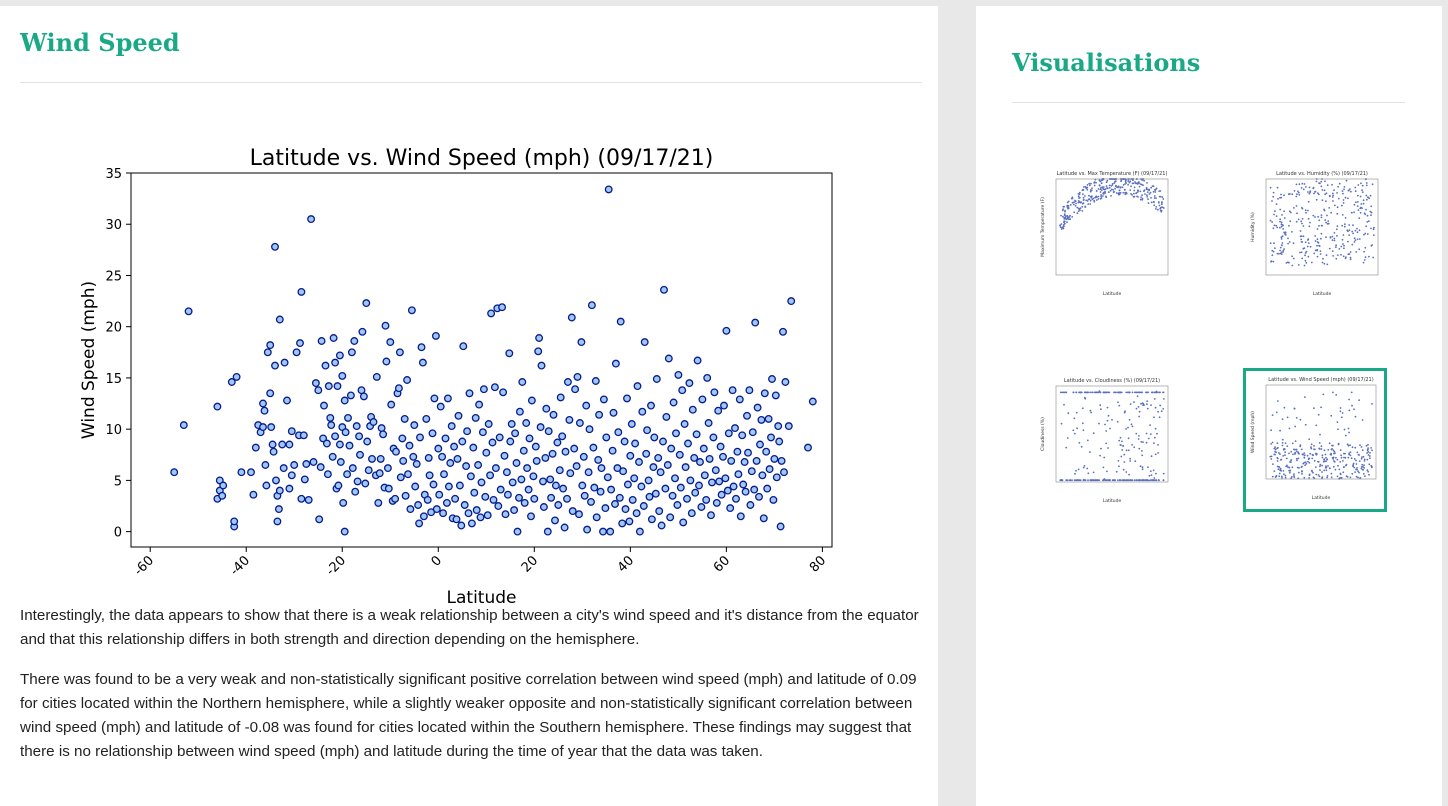  I want to click on thumbnail-y-label: Wind Speed (mph), so click(1253, 432).